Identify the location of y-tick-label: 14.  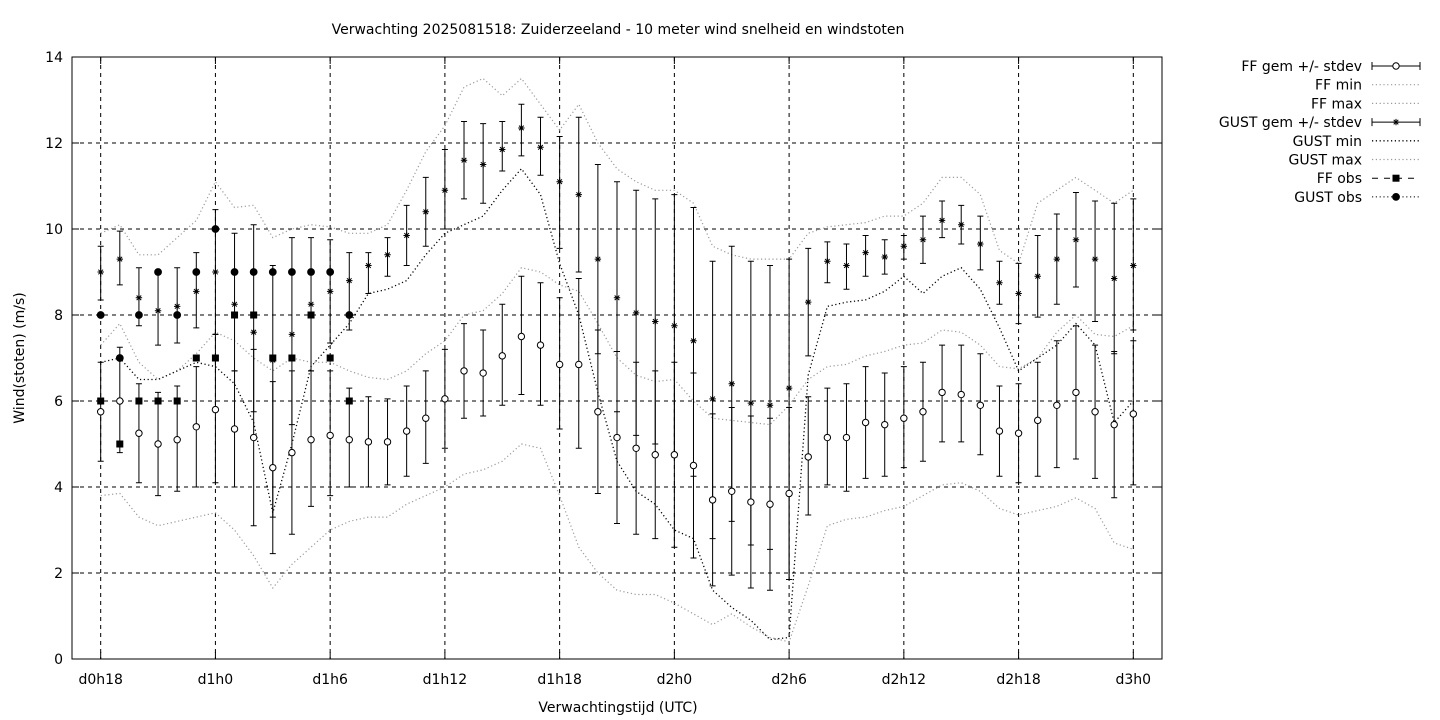
(54, 58).